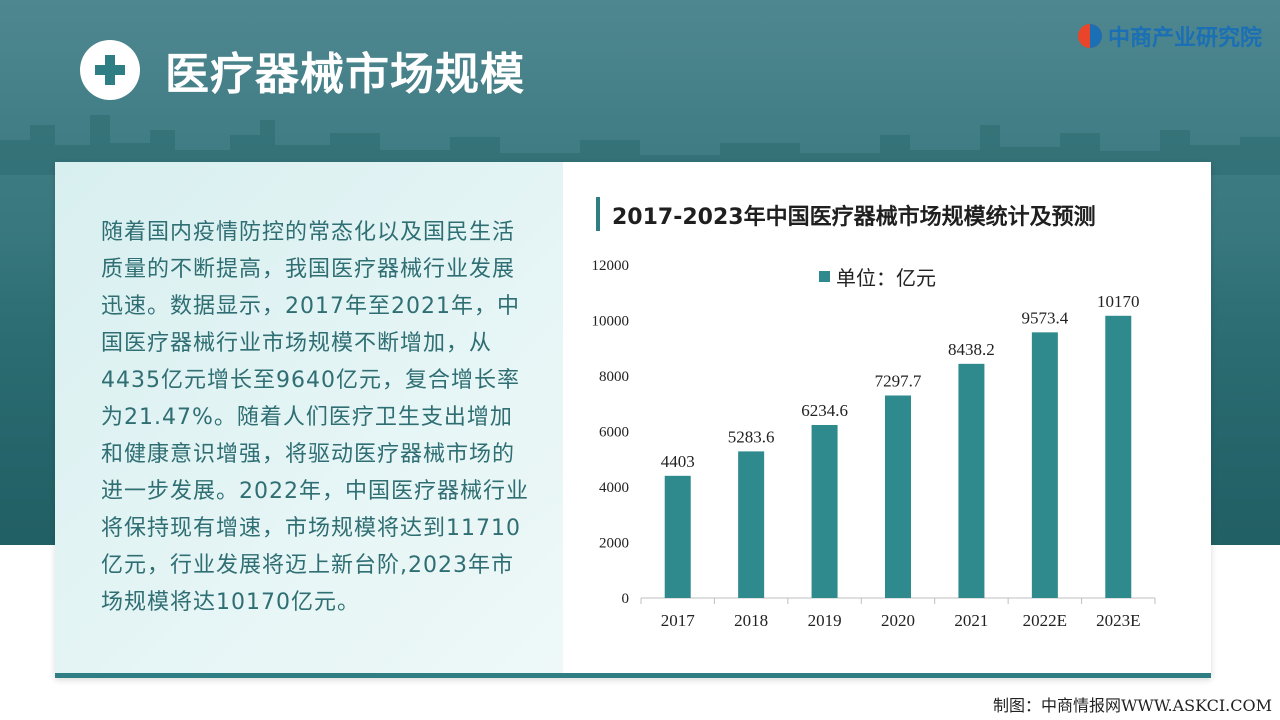 This screenshot has width=1280, height=720. Describe the element at coordinates (611, 266) in the screenshot. I see `y-tick-label: 12000` at that location.